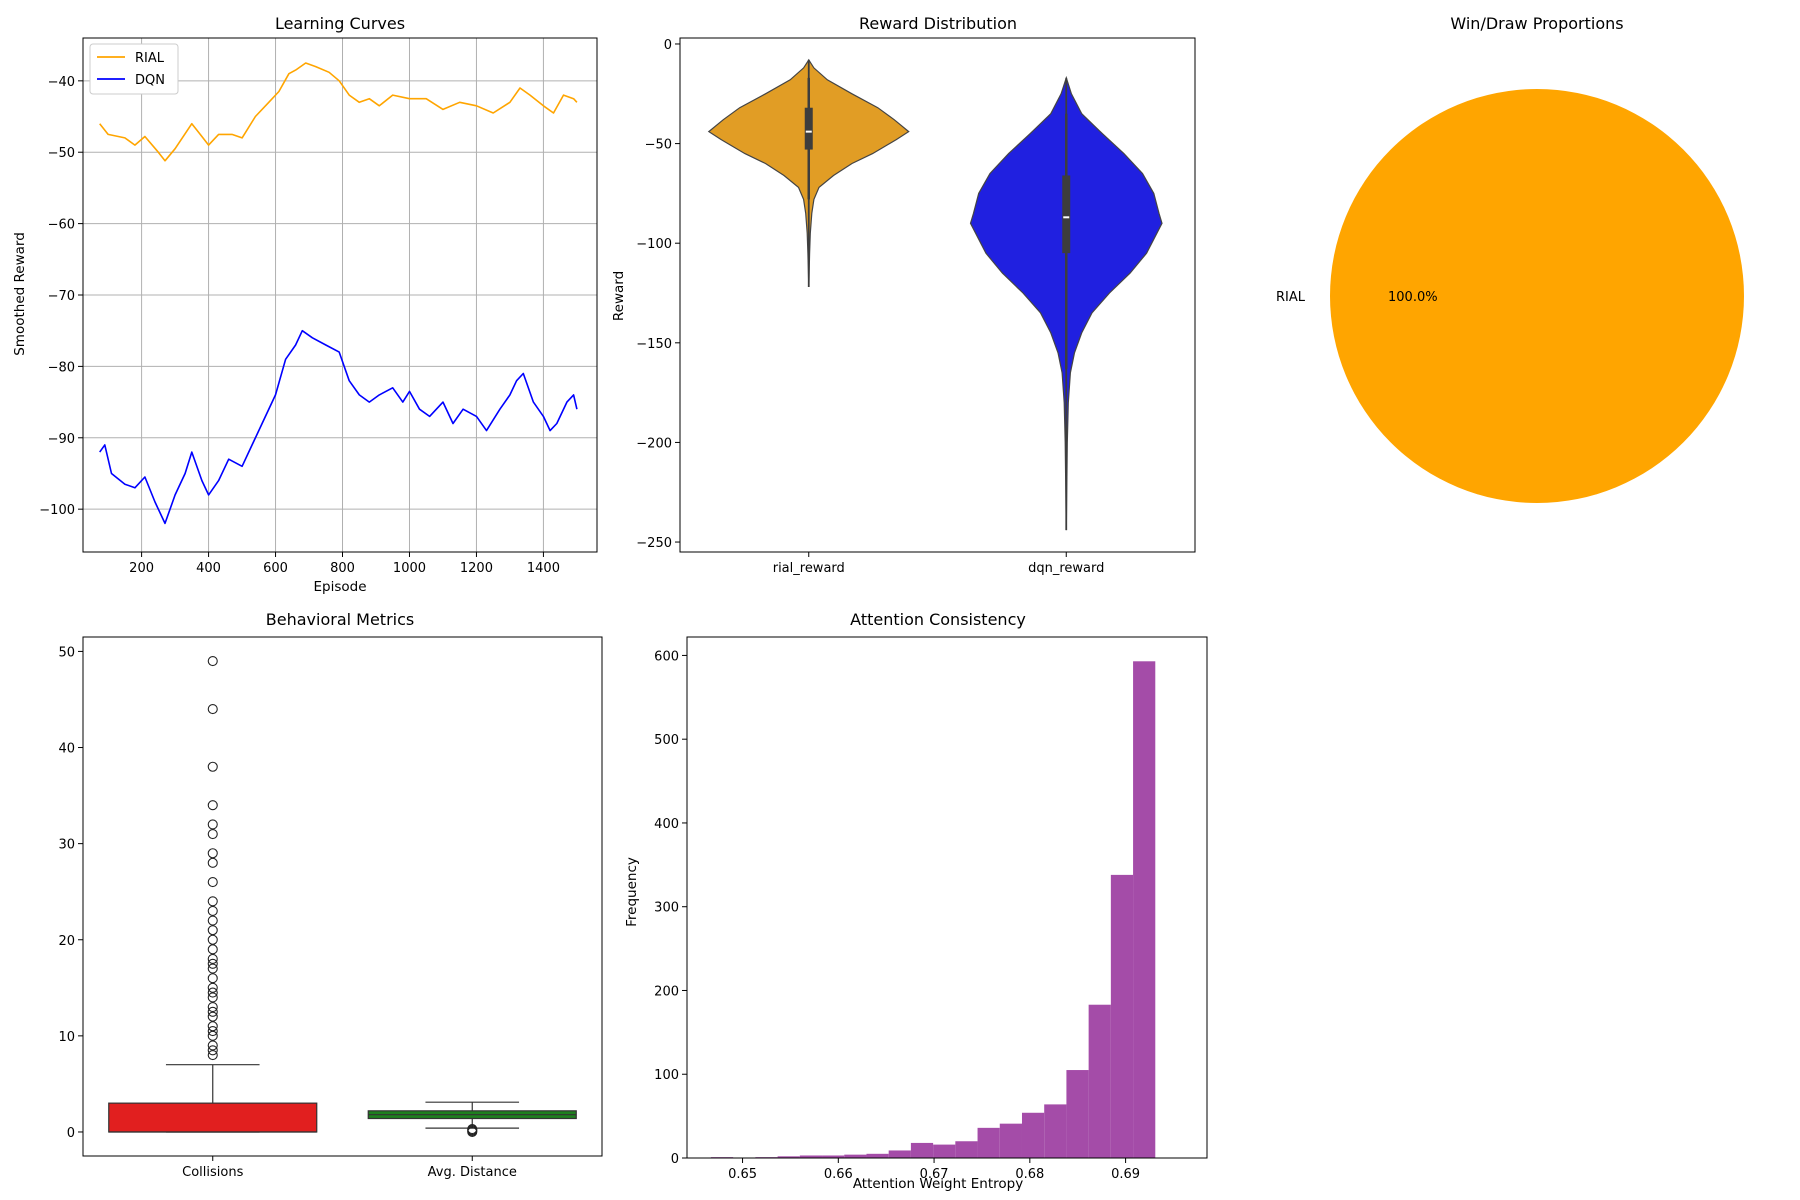 The height and width of the screenshot is (1200, 1800). What do you see at coordinates (342, 568) in the screenshot?
I see `learning-x-tick-label: 800` at bounding box center [342, 568].